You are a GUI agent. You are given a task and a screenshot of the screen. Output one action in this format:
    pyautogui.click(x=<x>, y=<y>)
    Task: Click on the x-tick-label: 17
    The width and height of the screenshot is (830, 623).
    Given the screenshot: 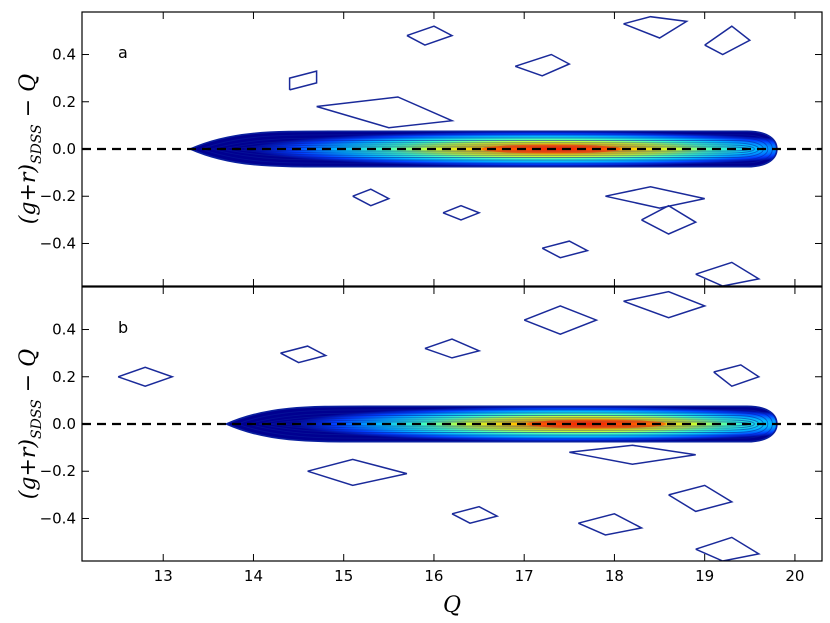 What is the action you would take?
    pyautogui.click(x=524, y=576)
    